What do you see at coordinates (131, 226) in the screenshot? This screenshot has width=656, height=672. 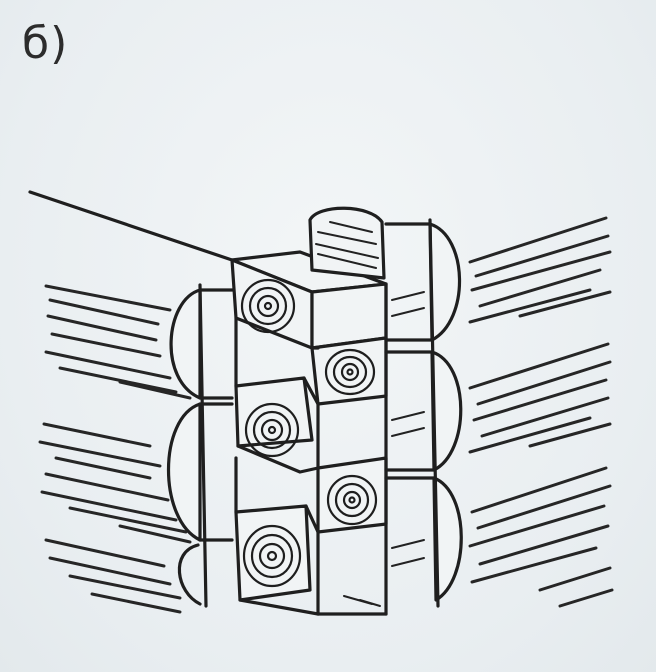 I see `top-log-edge` at bounding box center [131, 226].